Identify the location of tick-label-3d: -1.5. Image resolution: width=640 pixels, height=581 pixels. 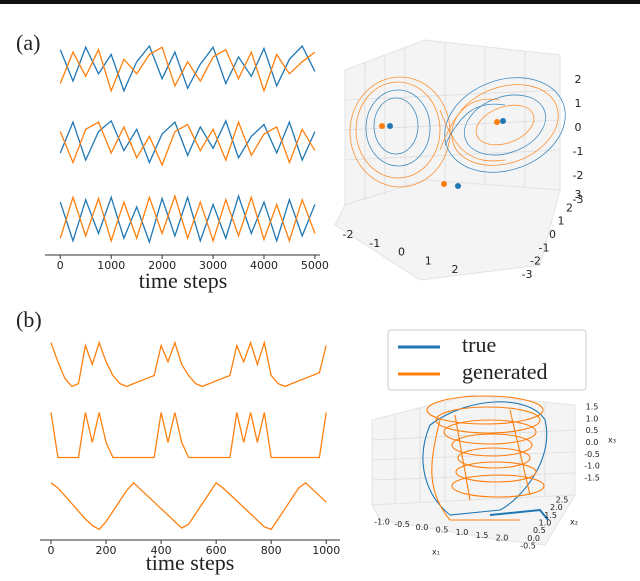
(592, 478).